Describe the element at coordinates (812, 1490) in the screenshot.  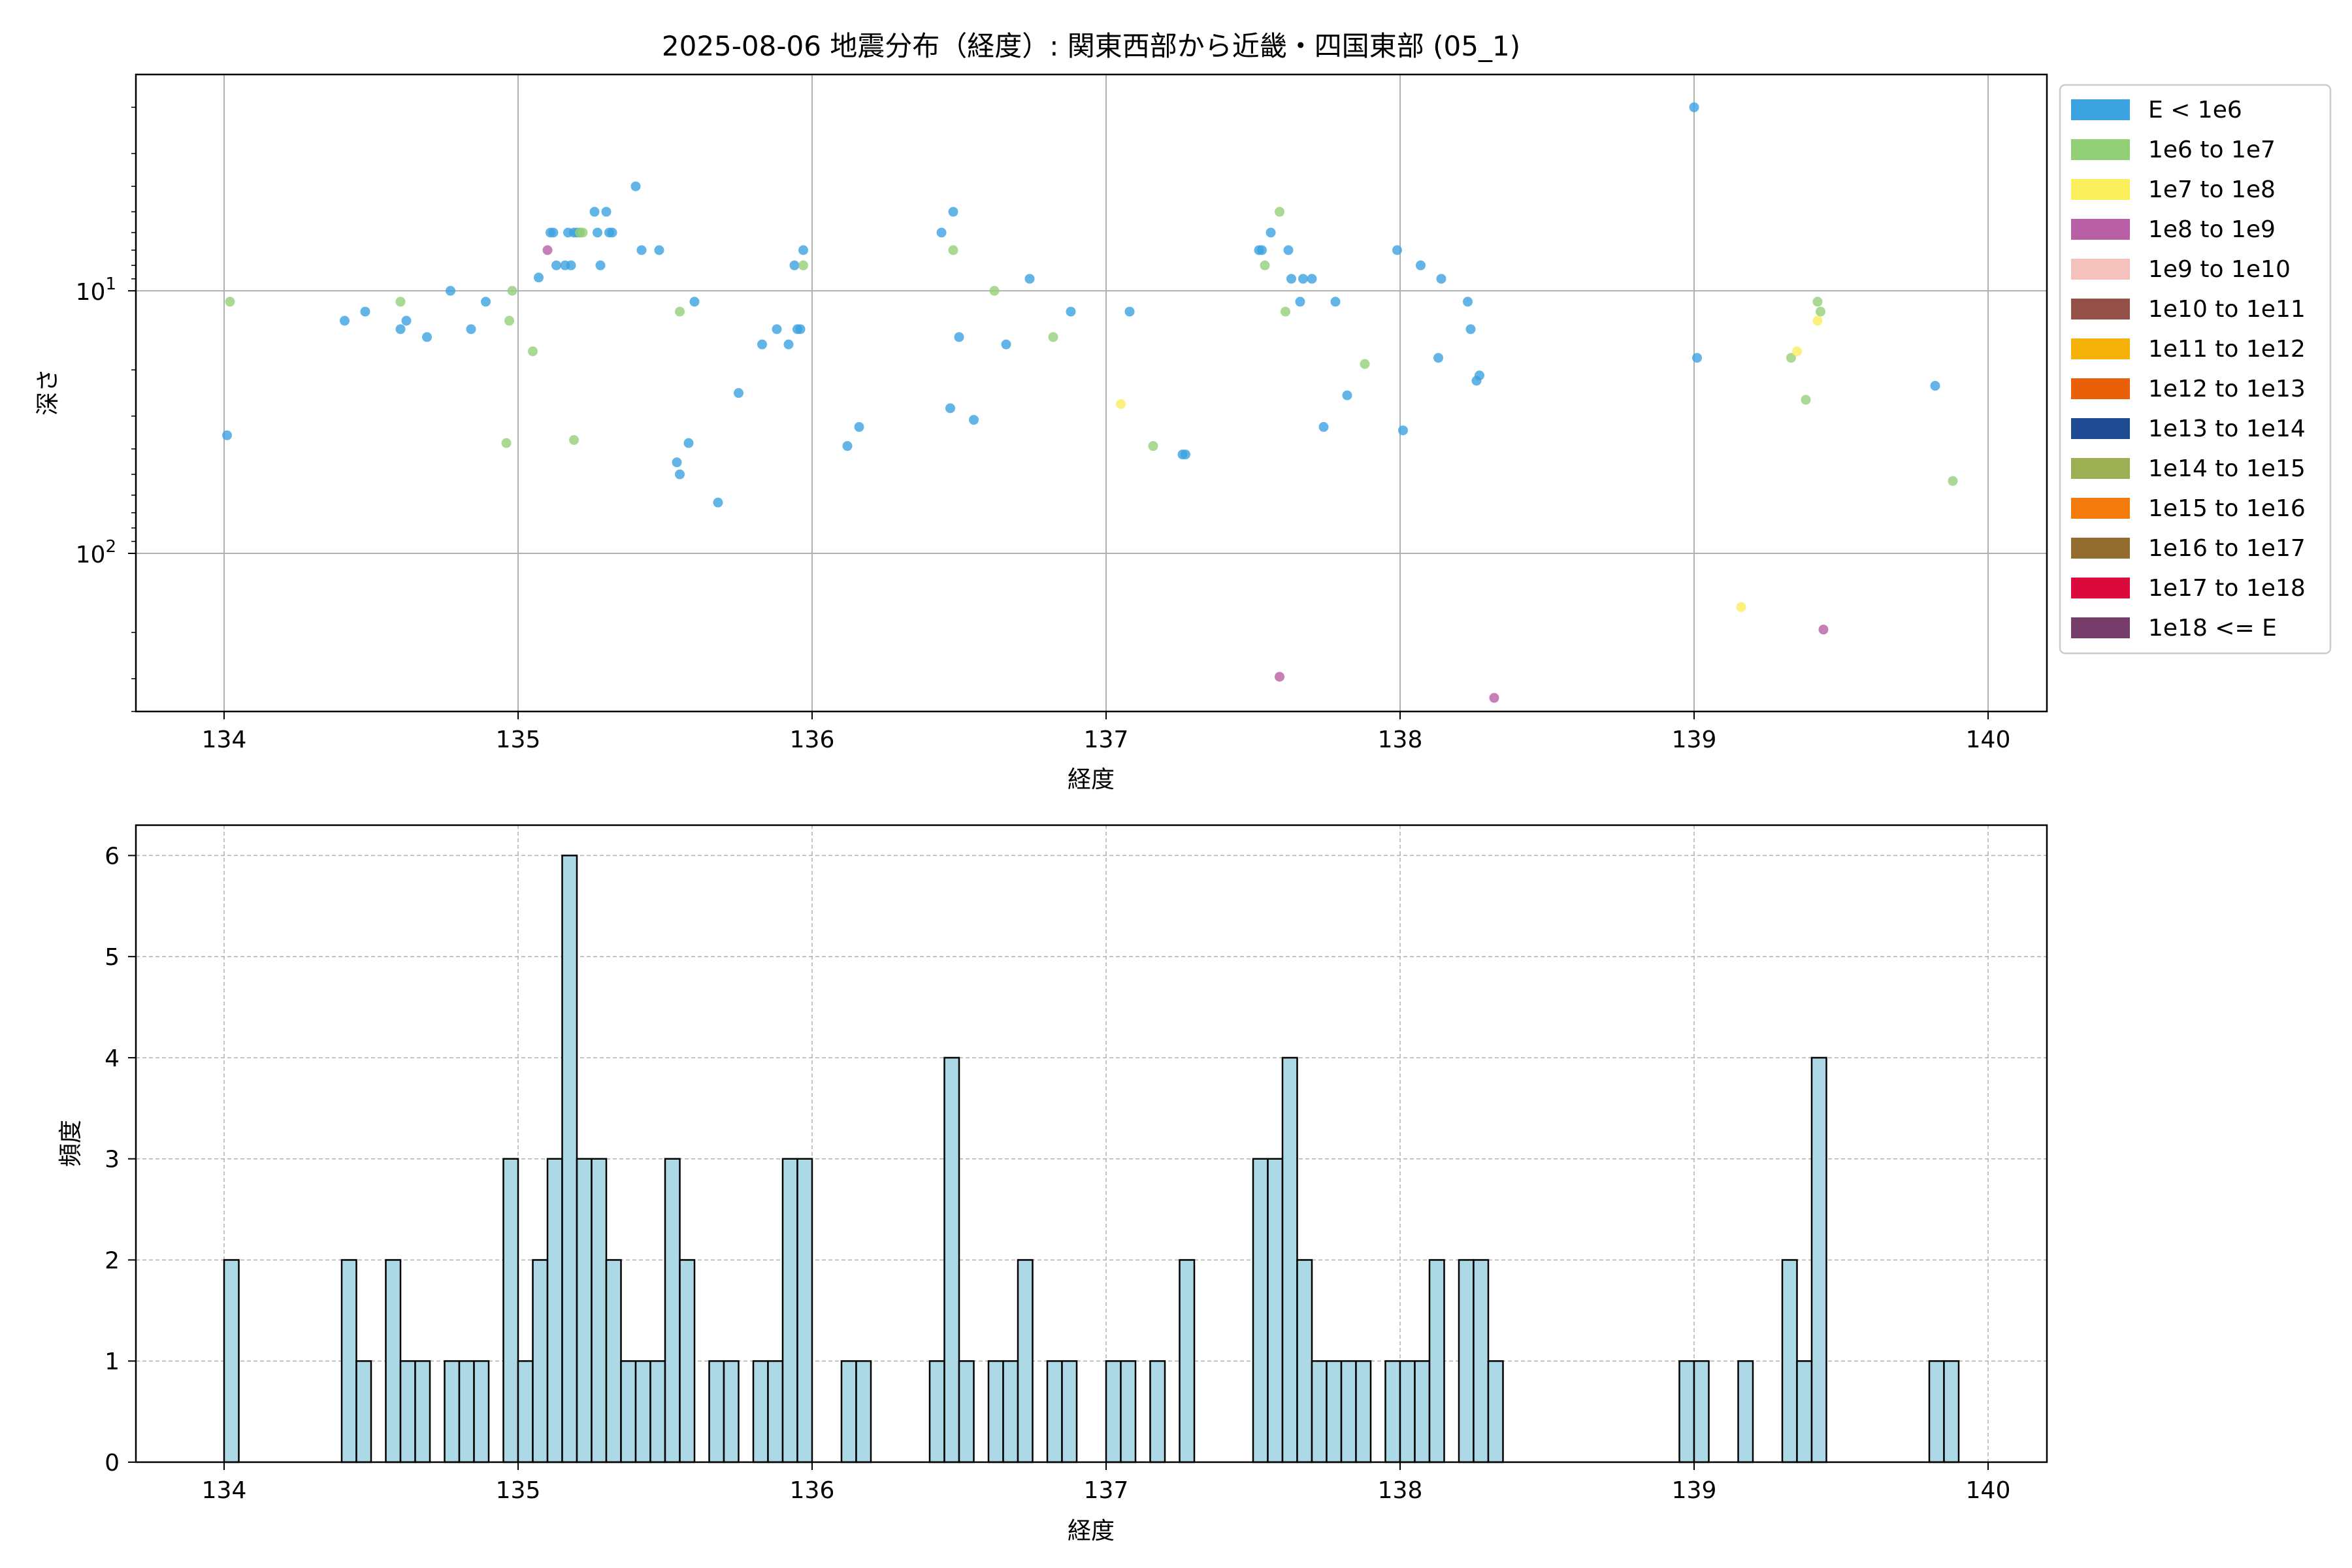
I see `histogram-x-tick-label: 136` at that location.